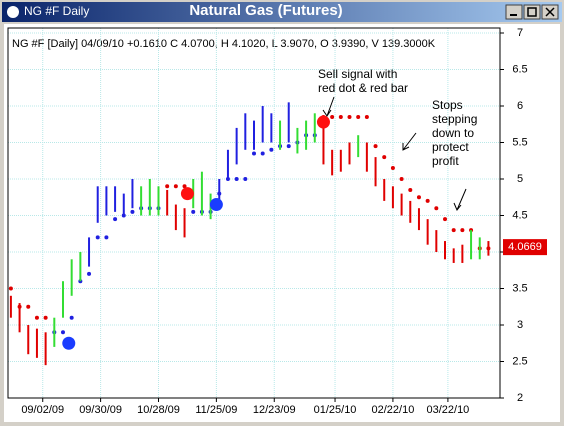 The height and width of the screenshot is (426, 564). Describe the element at coordinates (158, 410) in the screenshot. I see `x-tick-label: 10/28/09` at that location.